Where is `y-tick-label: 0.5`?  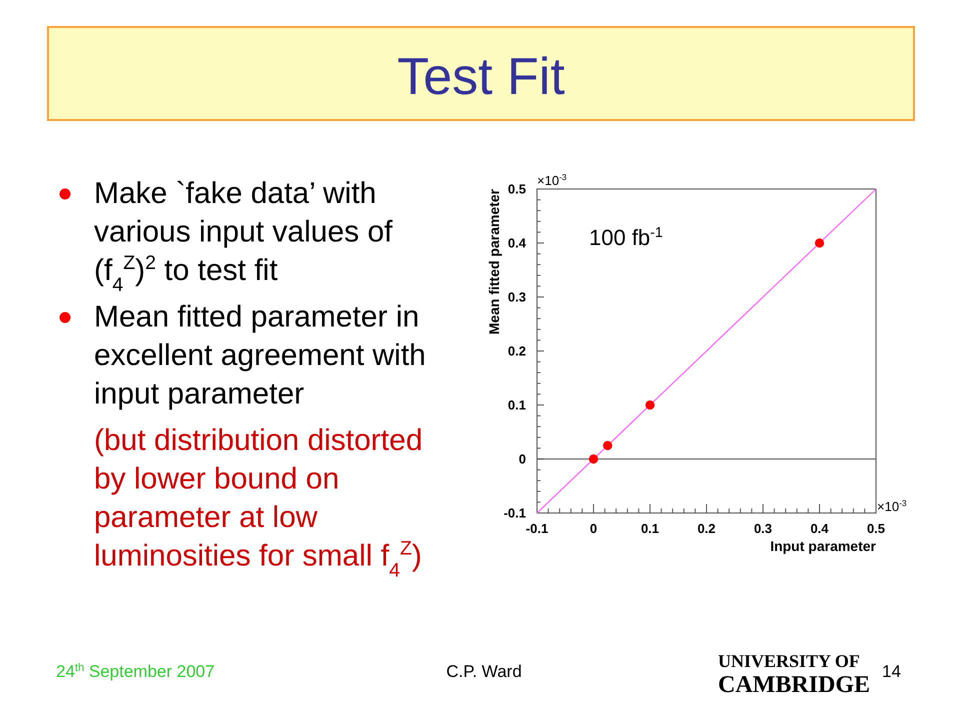 y-tick-label: 0.5 is located at coordinates (517, 189).